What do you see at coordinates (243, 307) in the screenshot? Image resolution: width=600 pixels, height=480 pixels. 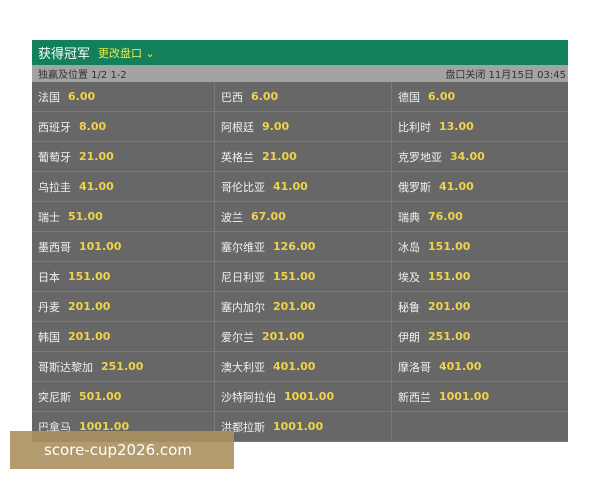 I see `team-name: 塞内加尔` at bounding box center [243, 307].